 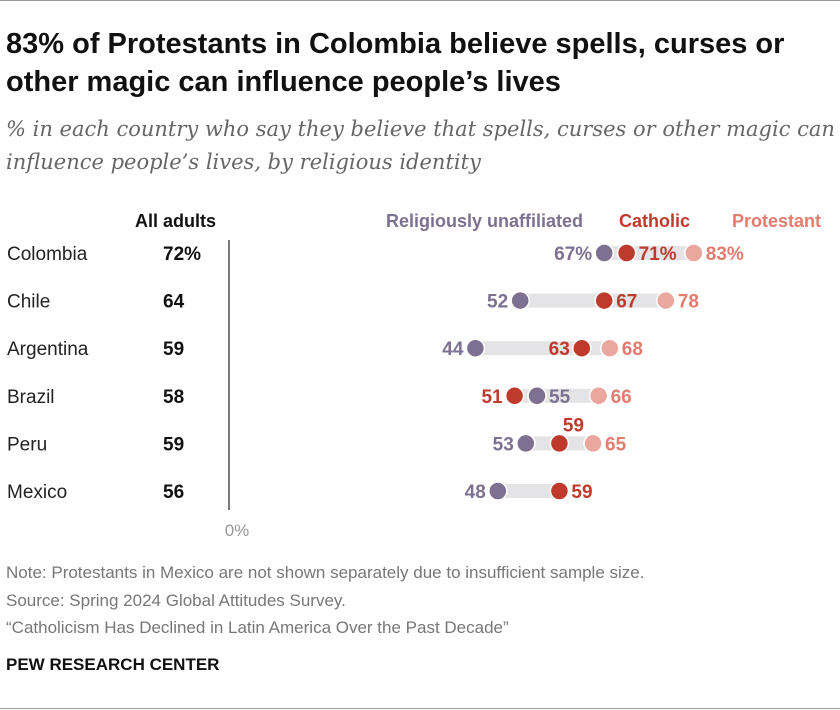 What do you see at coordinates (113, 664) in the screenshot?
I see `brand-logo-text: PEW RESEARCH CENTER` at bounding box center [113, 664].